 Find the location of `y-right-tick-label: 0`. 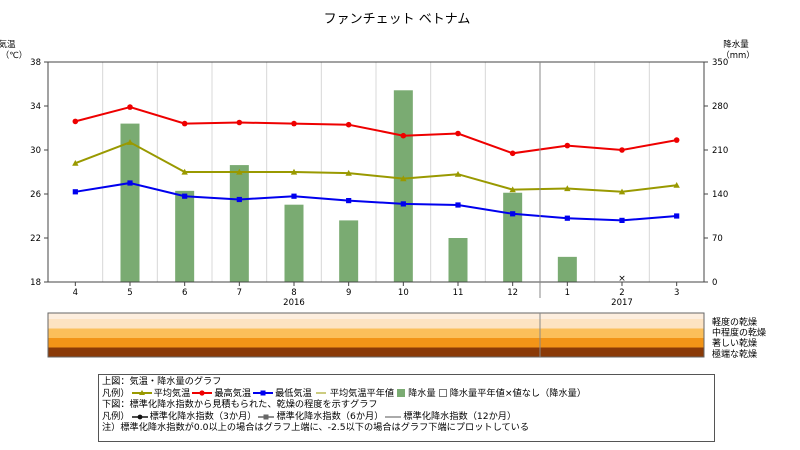

y-right-tick-label: 0 is located at coordinates (714, 283).